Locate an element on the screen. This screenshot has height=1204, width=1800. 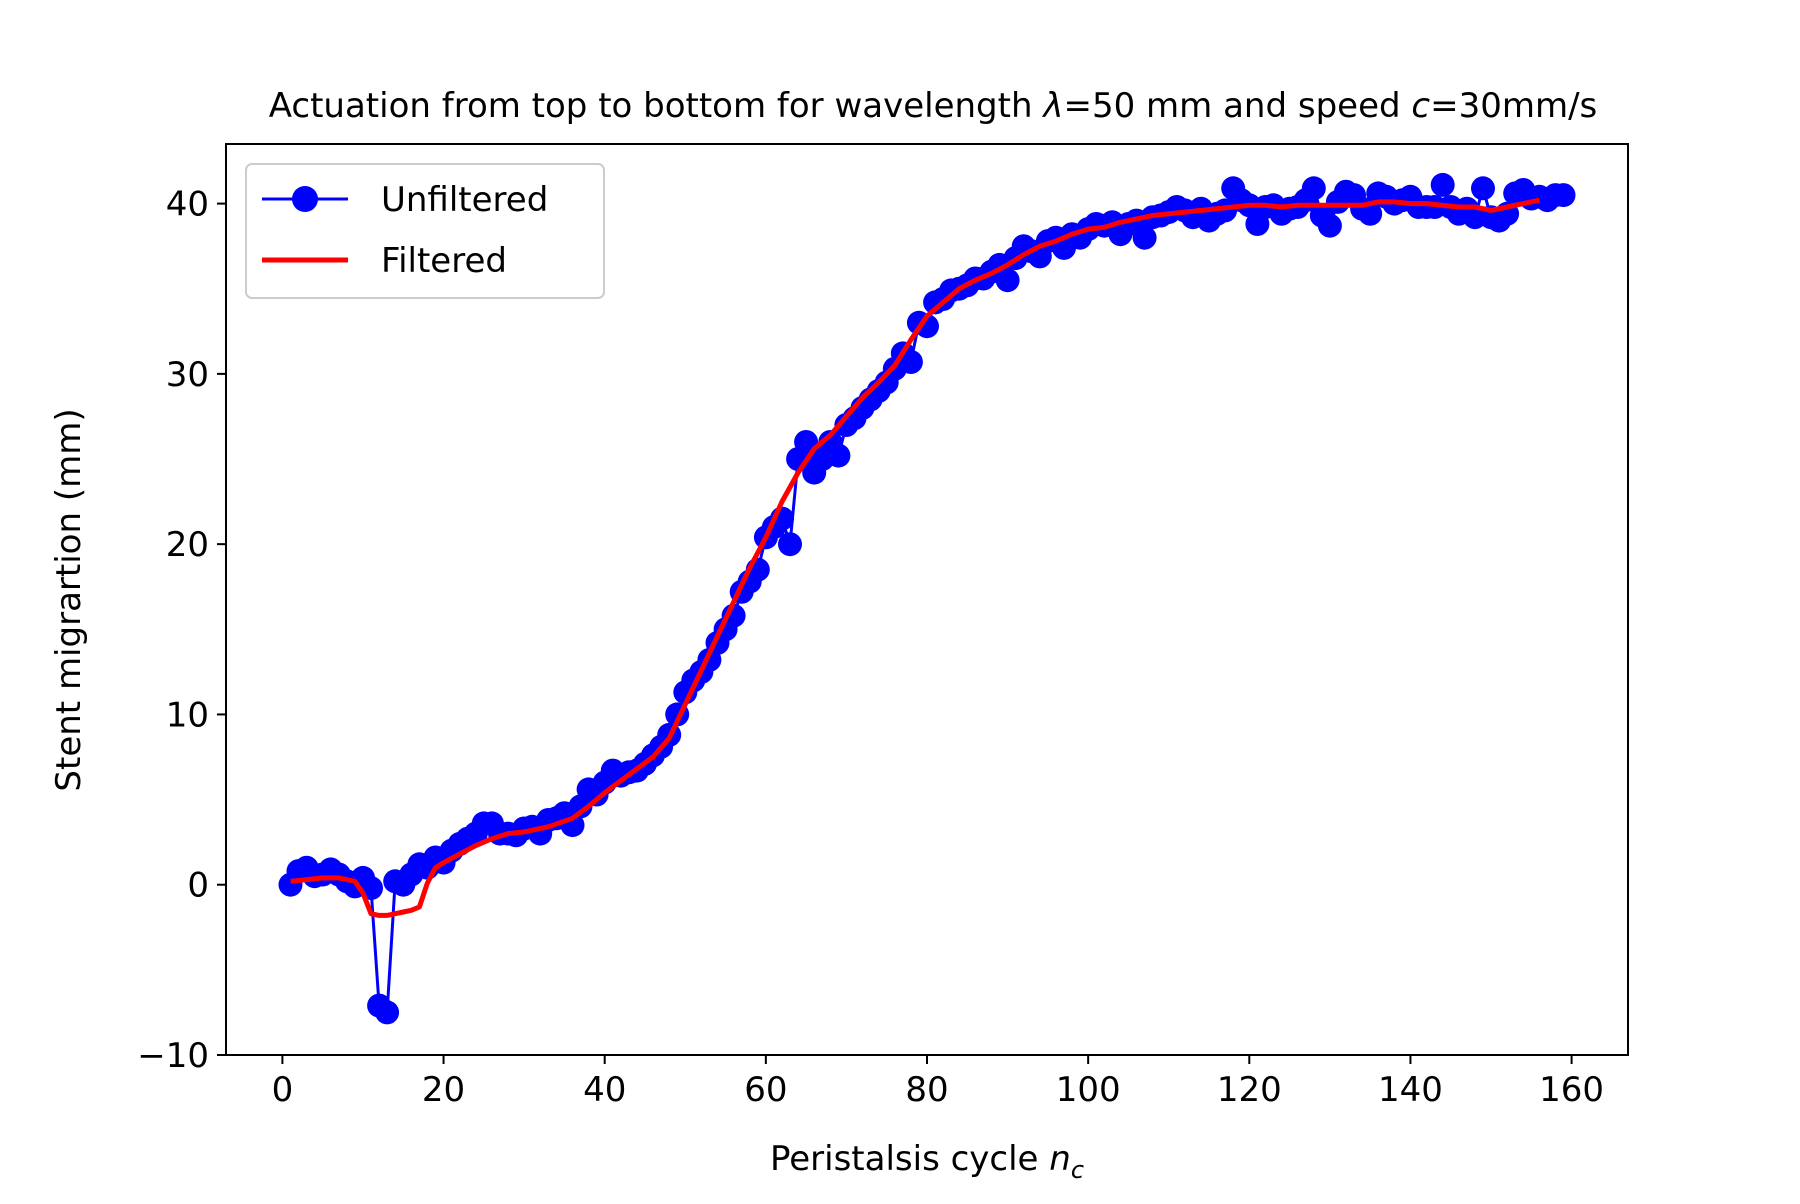
y-tick-label: 10 is located at coordinates (187, 715).